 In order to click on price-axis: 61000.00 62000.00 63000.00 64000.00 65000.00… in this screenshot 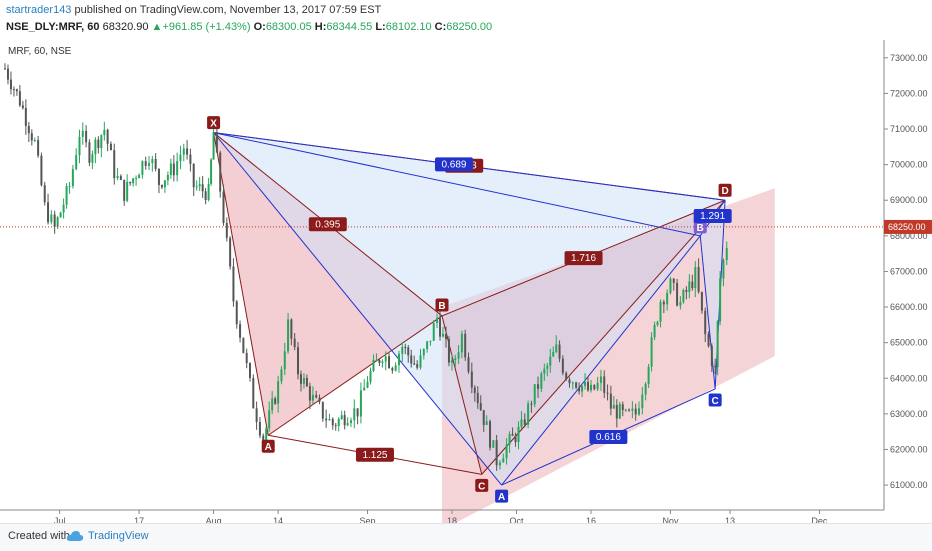, I will do `click(906, 271)`.